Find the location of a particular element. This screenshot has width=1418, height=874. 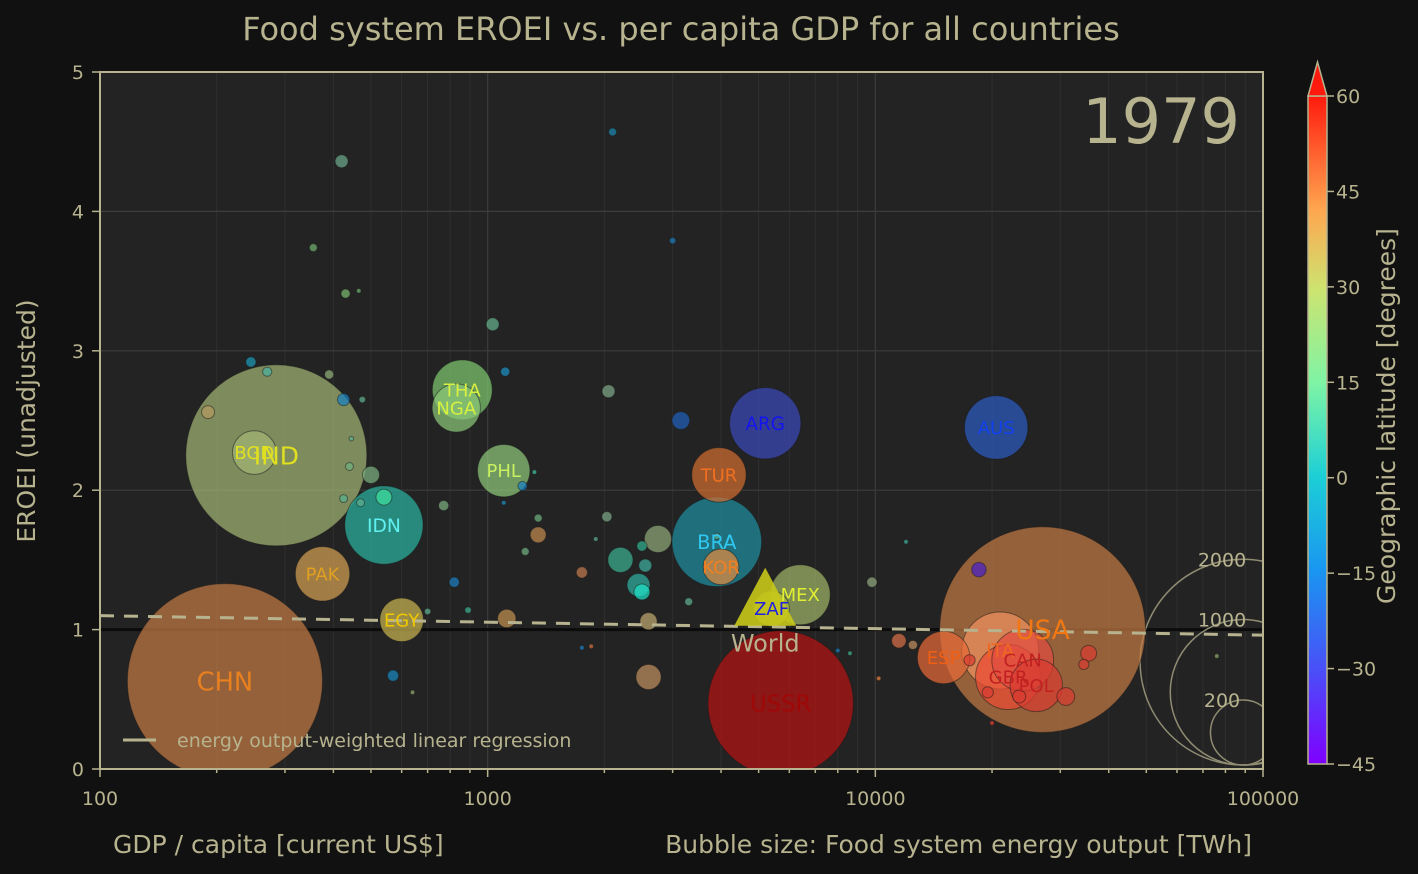

world-triangle is located at coordinates (765, 596).